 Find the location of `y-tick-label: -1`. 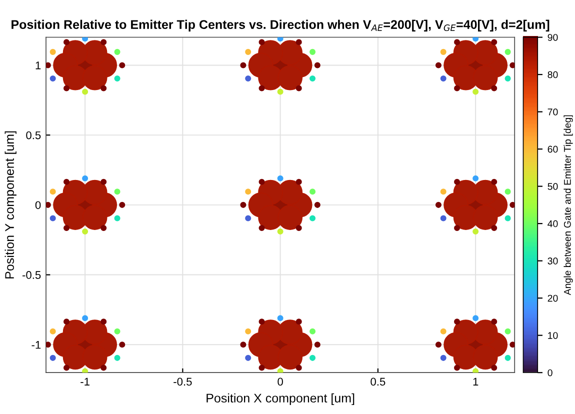

y-tick-label: -1 is located at coordinates (36, 345).